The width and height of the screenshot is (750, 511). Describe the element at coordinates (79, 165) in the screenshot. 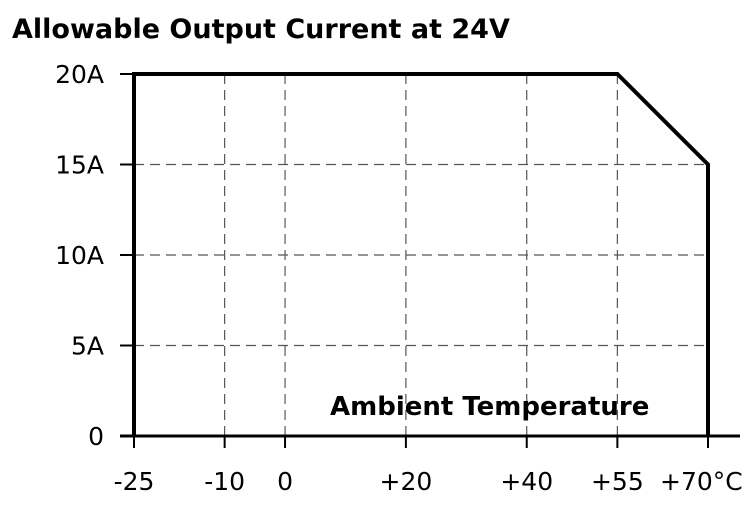

I see `y-tick-label: 15A` at that location.